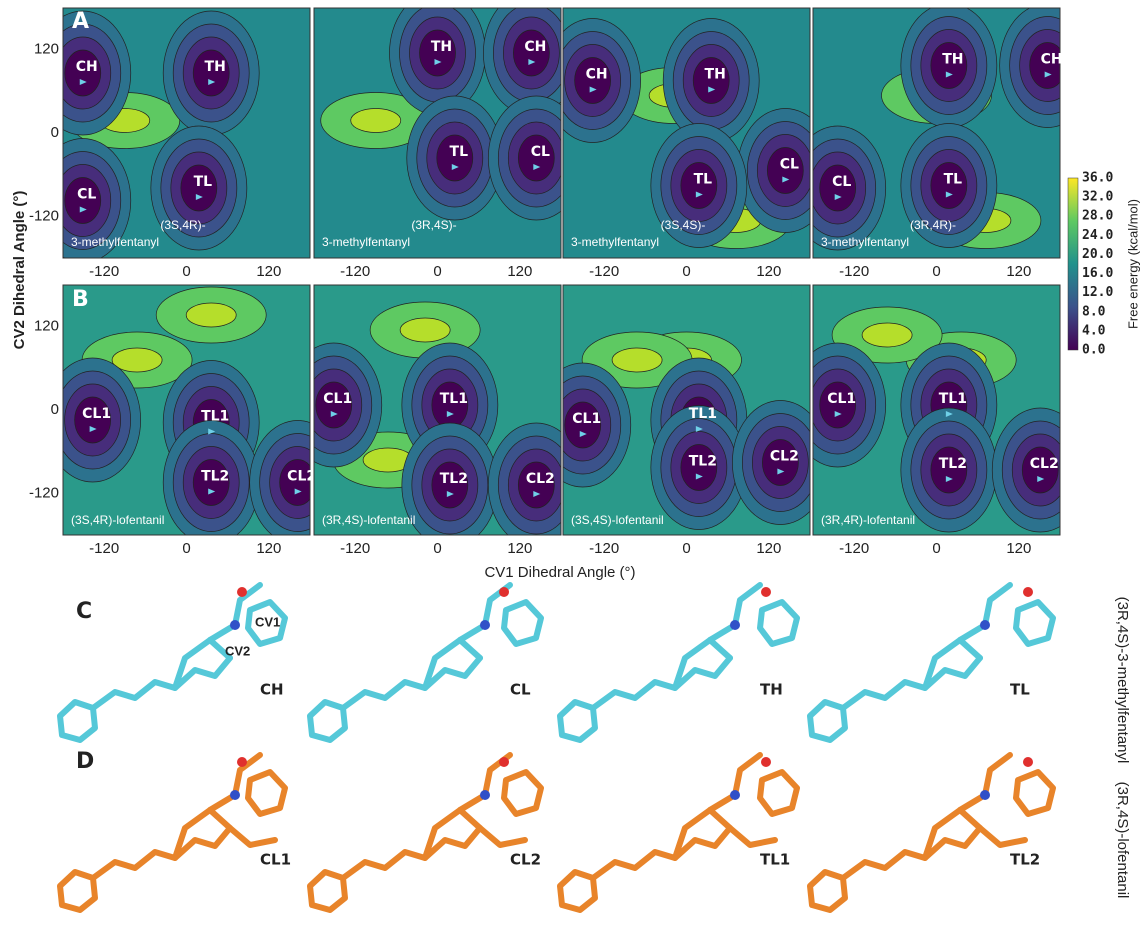 The width and height of the screenshot is (1143, 941). Describe the element at coordinates (55, 409) in the screenshot. I see `y-tick-label: 0` at that location.